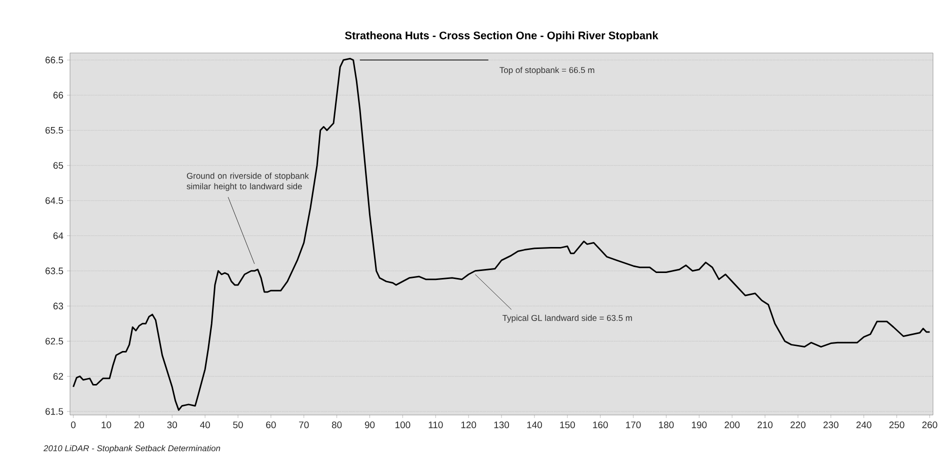  What do you see at coordinates (58, 165) in the screenshot?
I see `y-tick-label: 65` at bounding box center [58, 165].